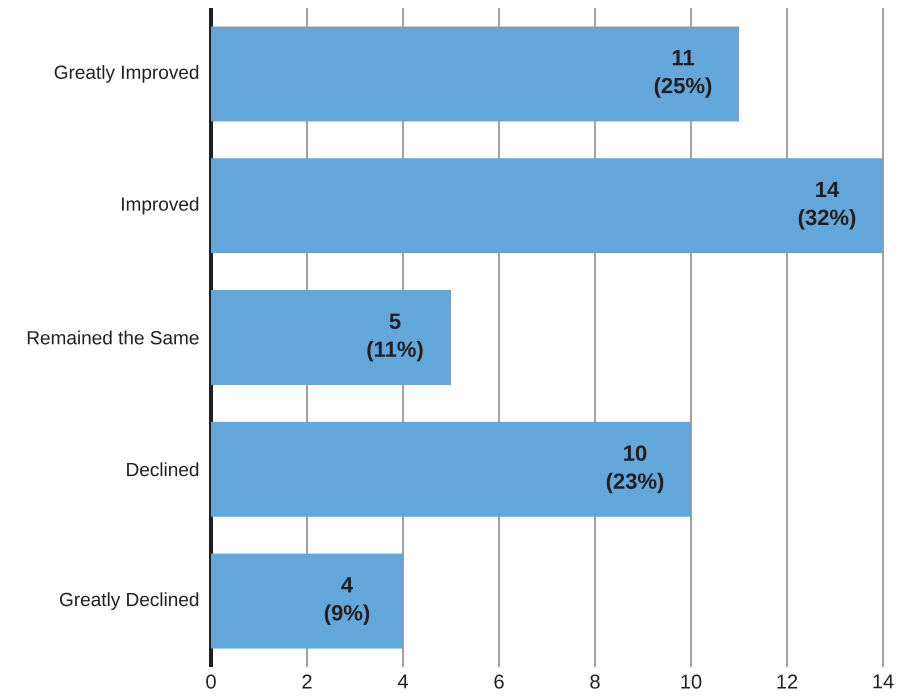 This screenshot has height=696, width=897. I want to click on x-tick-label: 4, so click(403, 681).